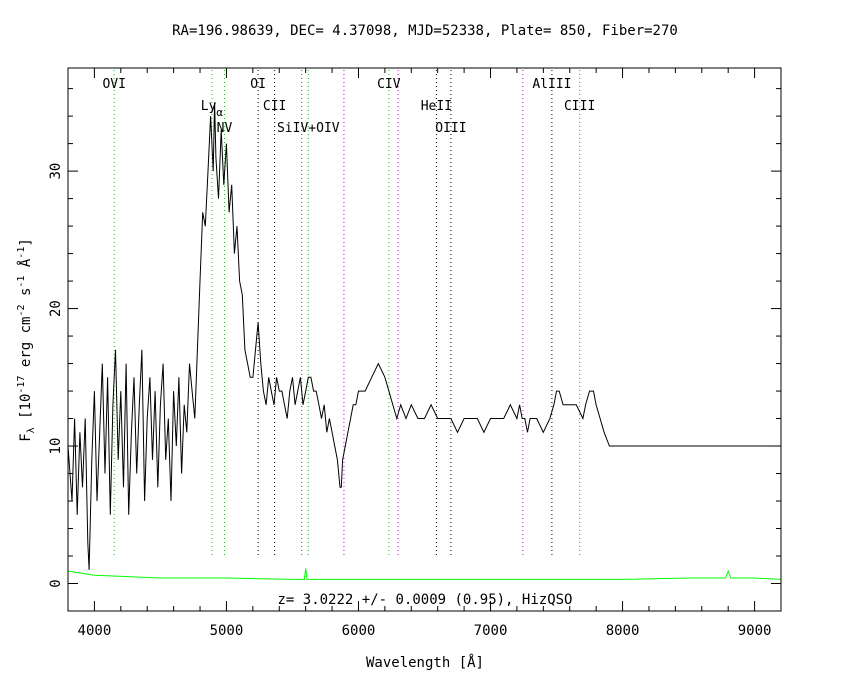  I want to click on x-tick-label: 4000, so click(95, 631).